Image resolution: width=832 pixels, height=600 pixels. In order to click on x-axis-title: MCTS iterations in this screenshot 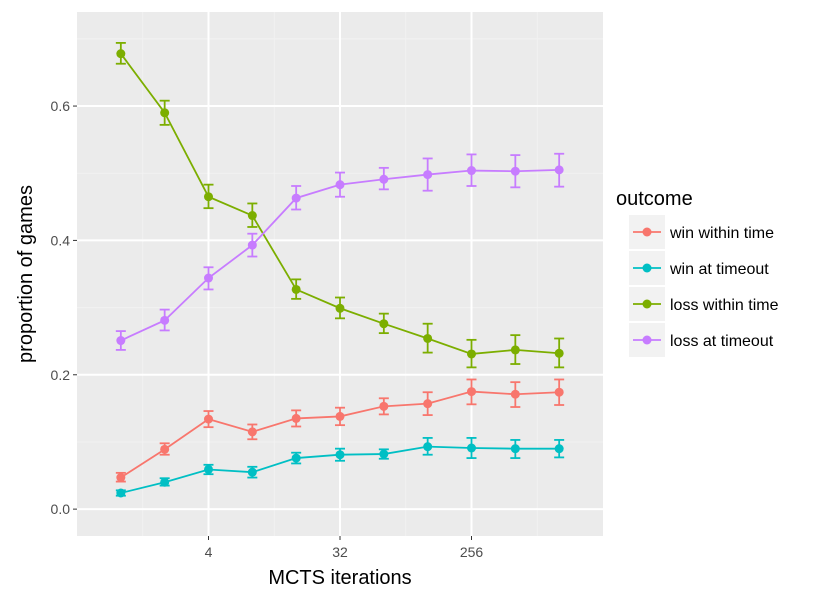, I will do `click(339, 578)`.